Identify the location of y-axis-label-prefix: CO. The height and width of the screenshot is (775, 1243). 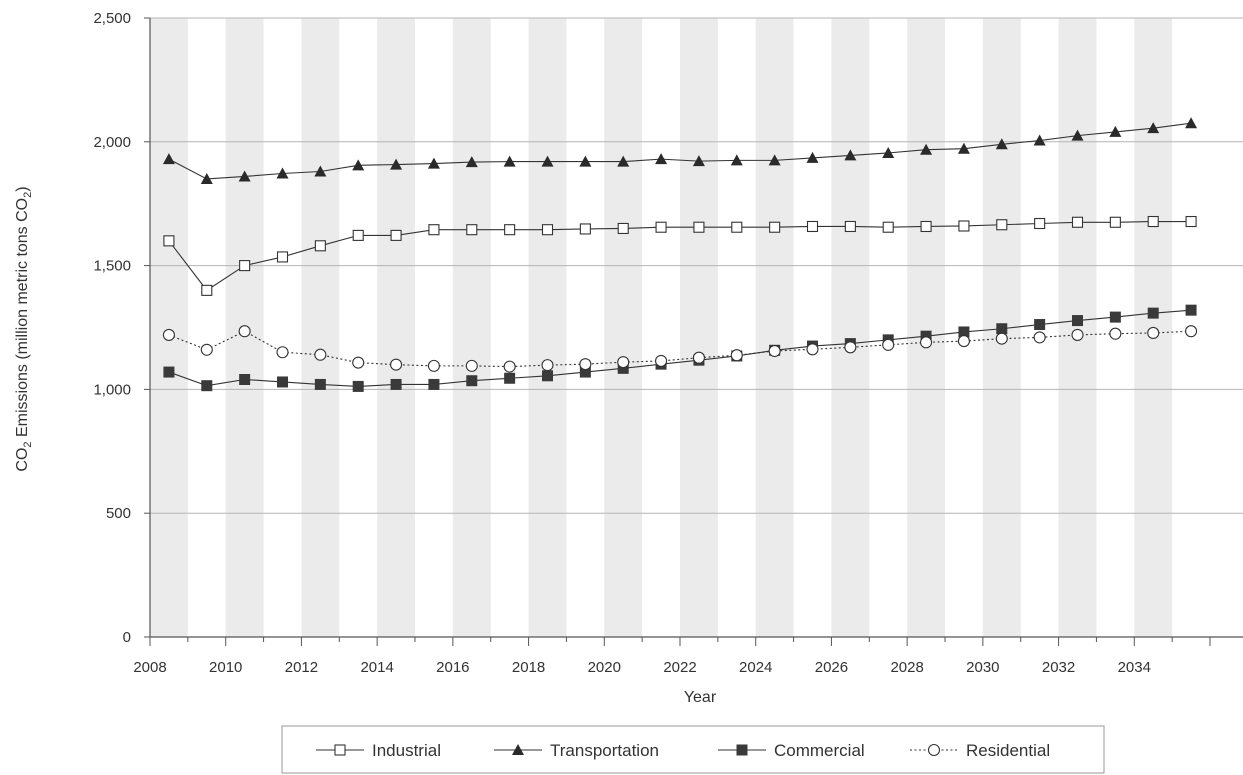
(22, 460).